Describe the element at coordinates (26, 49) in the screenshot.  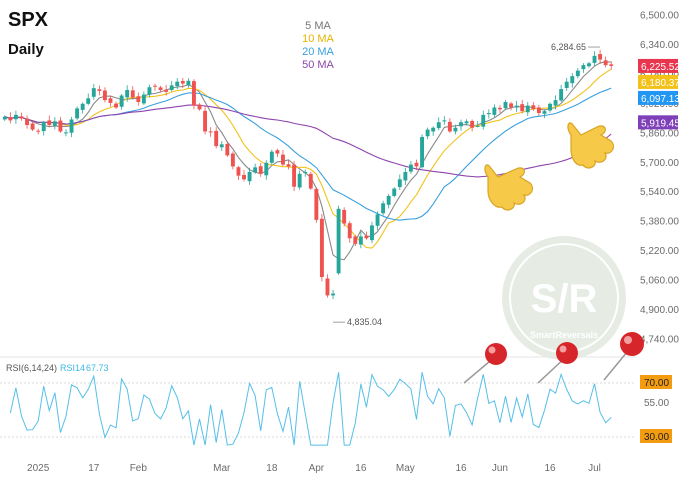
I see `chart-subtitle: Daily` at that location.